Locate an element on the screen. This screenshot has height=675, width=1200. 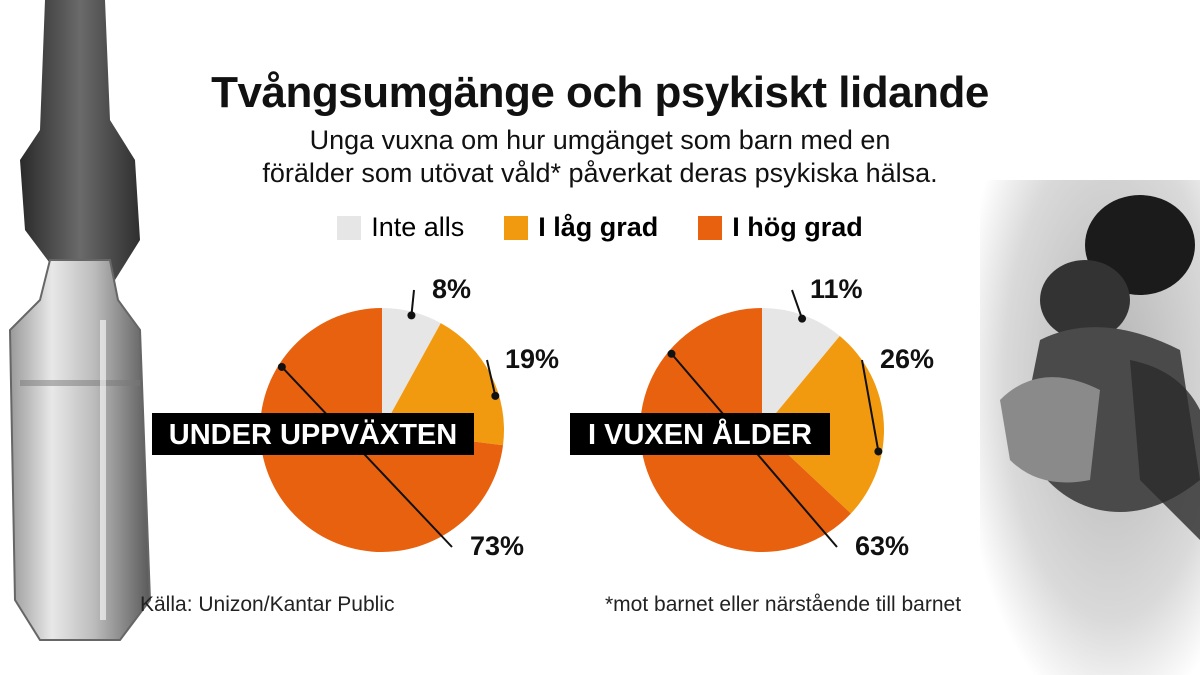
legend-item-hog-grad: I hög grad is located at coordinates (780, 227).